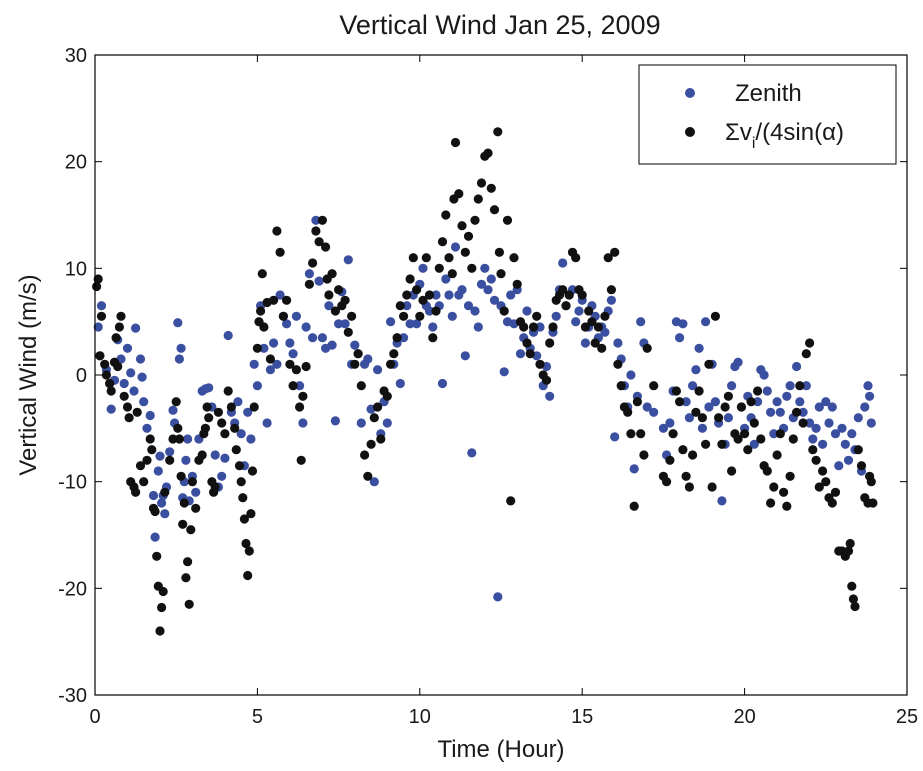 This screenshot has width=923, height=771. Describe the element at coordinates (420, 717) in the screenshot. I see `x-tick-label-2: 10` at that location.